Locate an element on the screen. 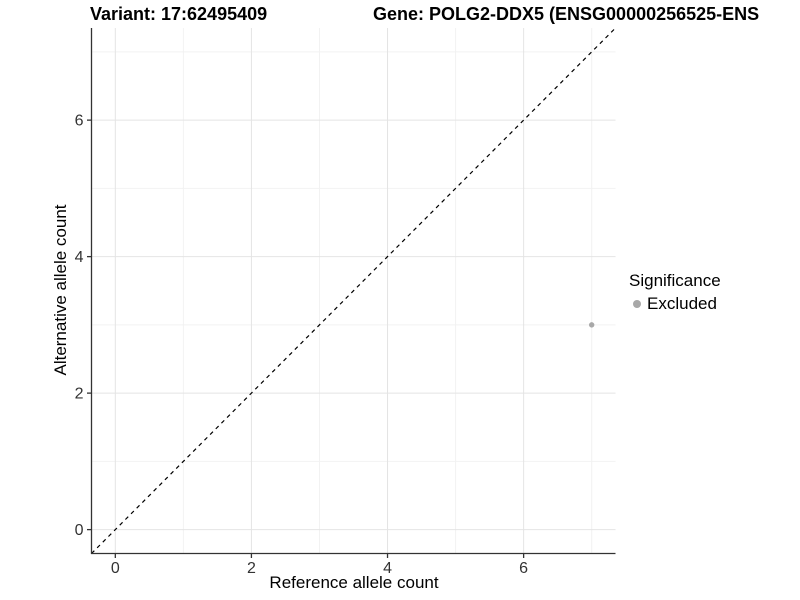 The height and width of the screenshot is (600, 800). y-tick-label: 4 is located at coordinates (79, 257).